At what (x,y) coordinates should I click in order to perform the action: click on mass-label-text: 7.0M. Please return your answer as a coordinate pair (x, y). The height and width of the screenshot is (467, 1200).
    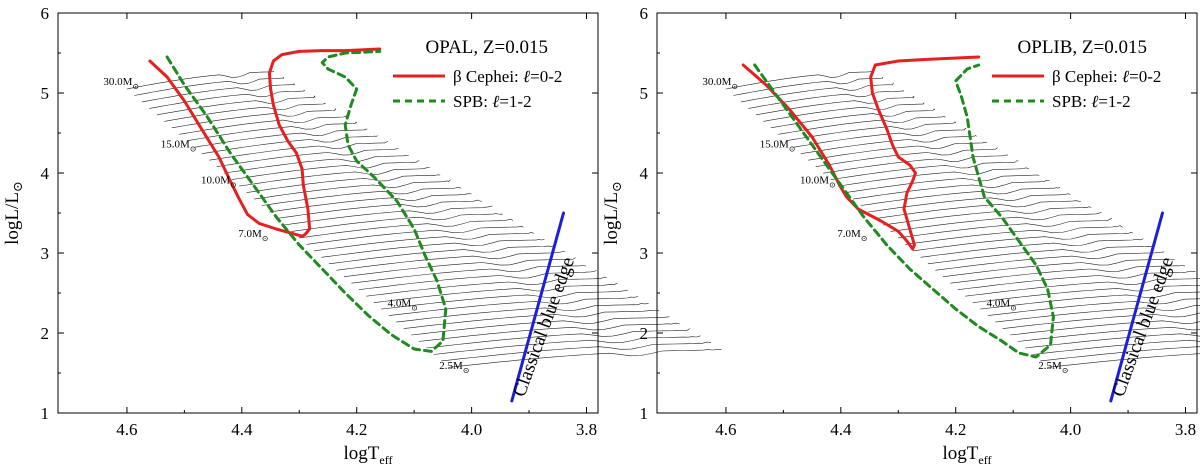
    Looking at the image, I should click on (849, 234).